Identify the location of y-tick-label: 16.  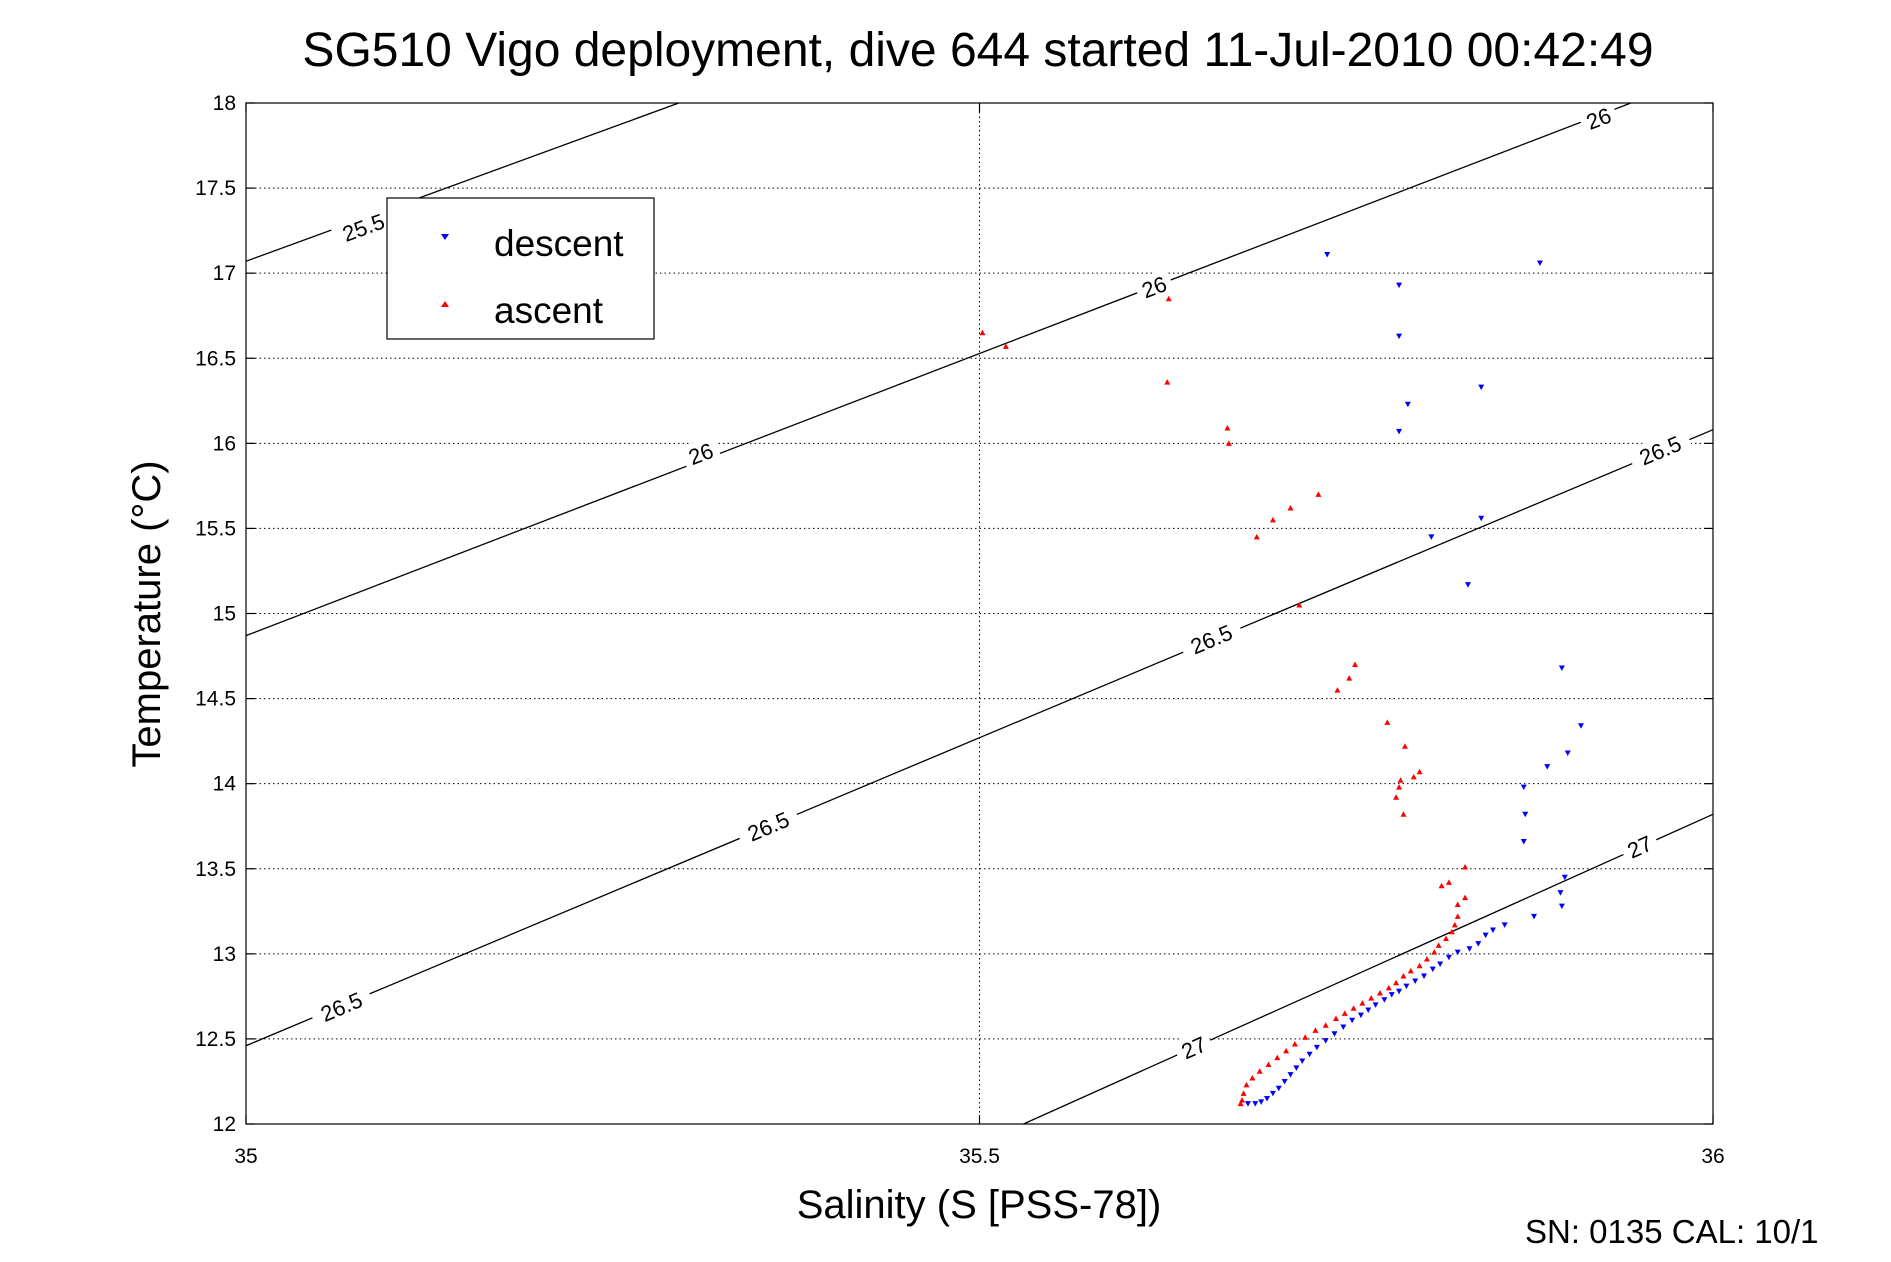
(224, 443).